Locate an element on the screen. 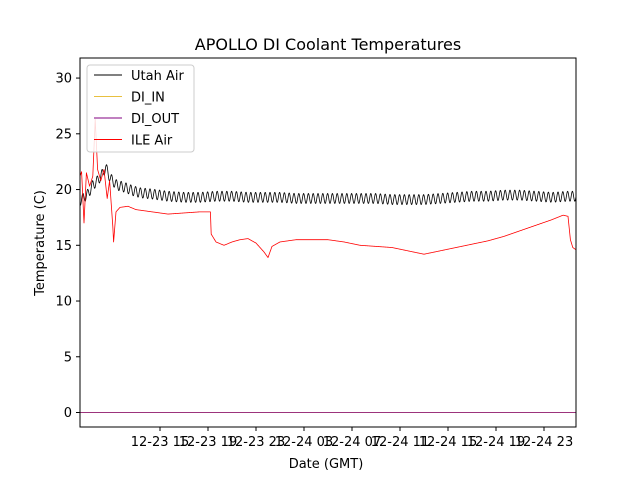 The image size is (640, 480). x-tick-label: 12-24 23 is located at coordinates (544, 442).